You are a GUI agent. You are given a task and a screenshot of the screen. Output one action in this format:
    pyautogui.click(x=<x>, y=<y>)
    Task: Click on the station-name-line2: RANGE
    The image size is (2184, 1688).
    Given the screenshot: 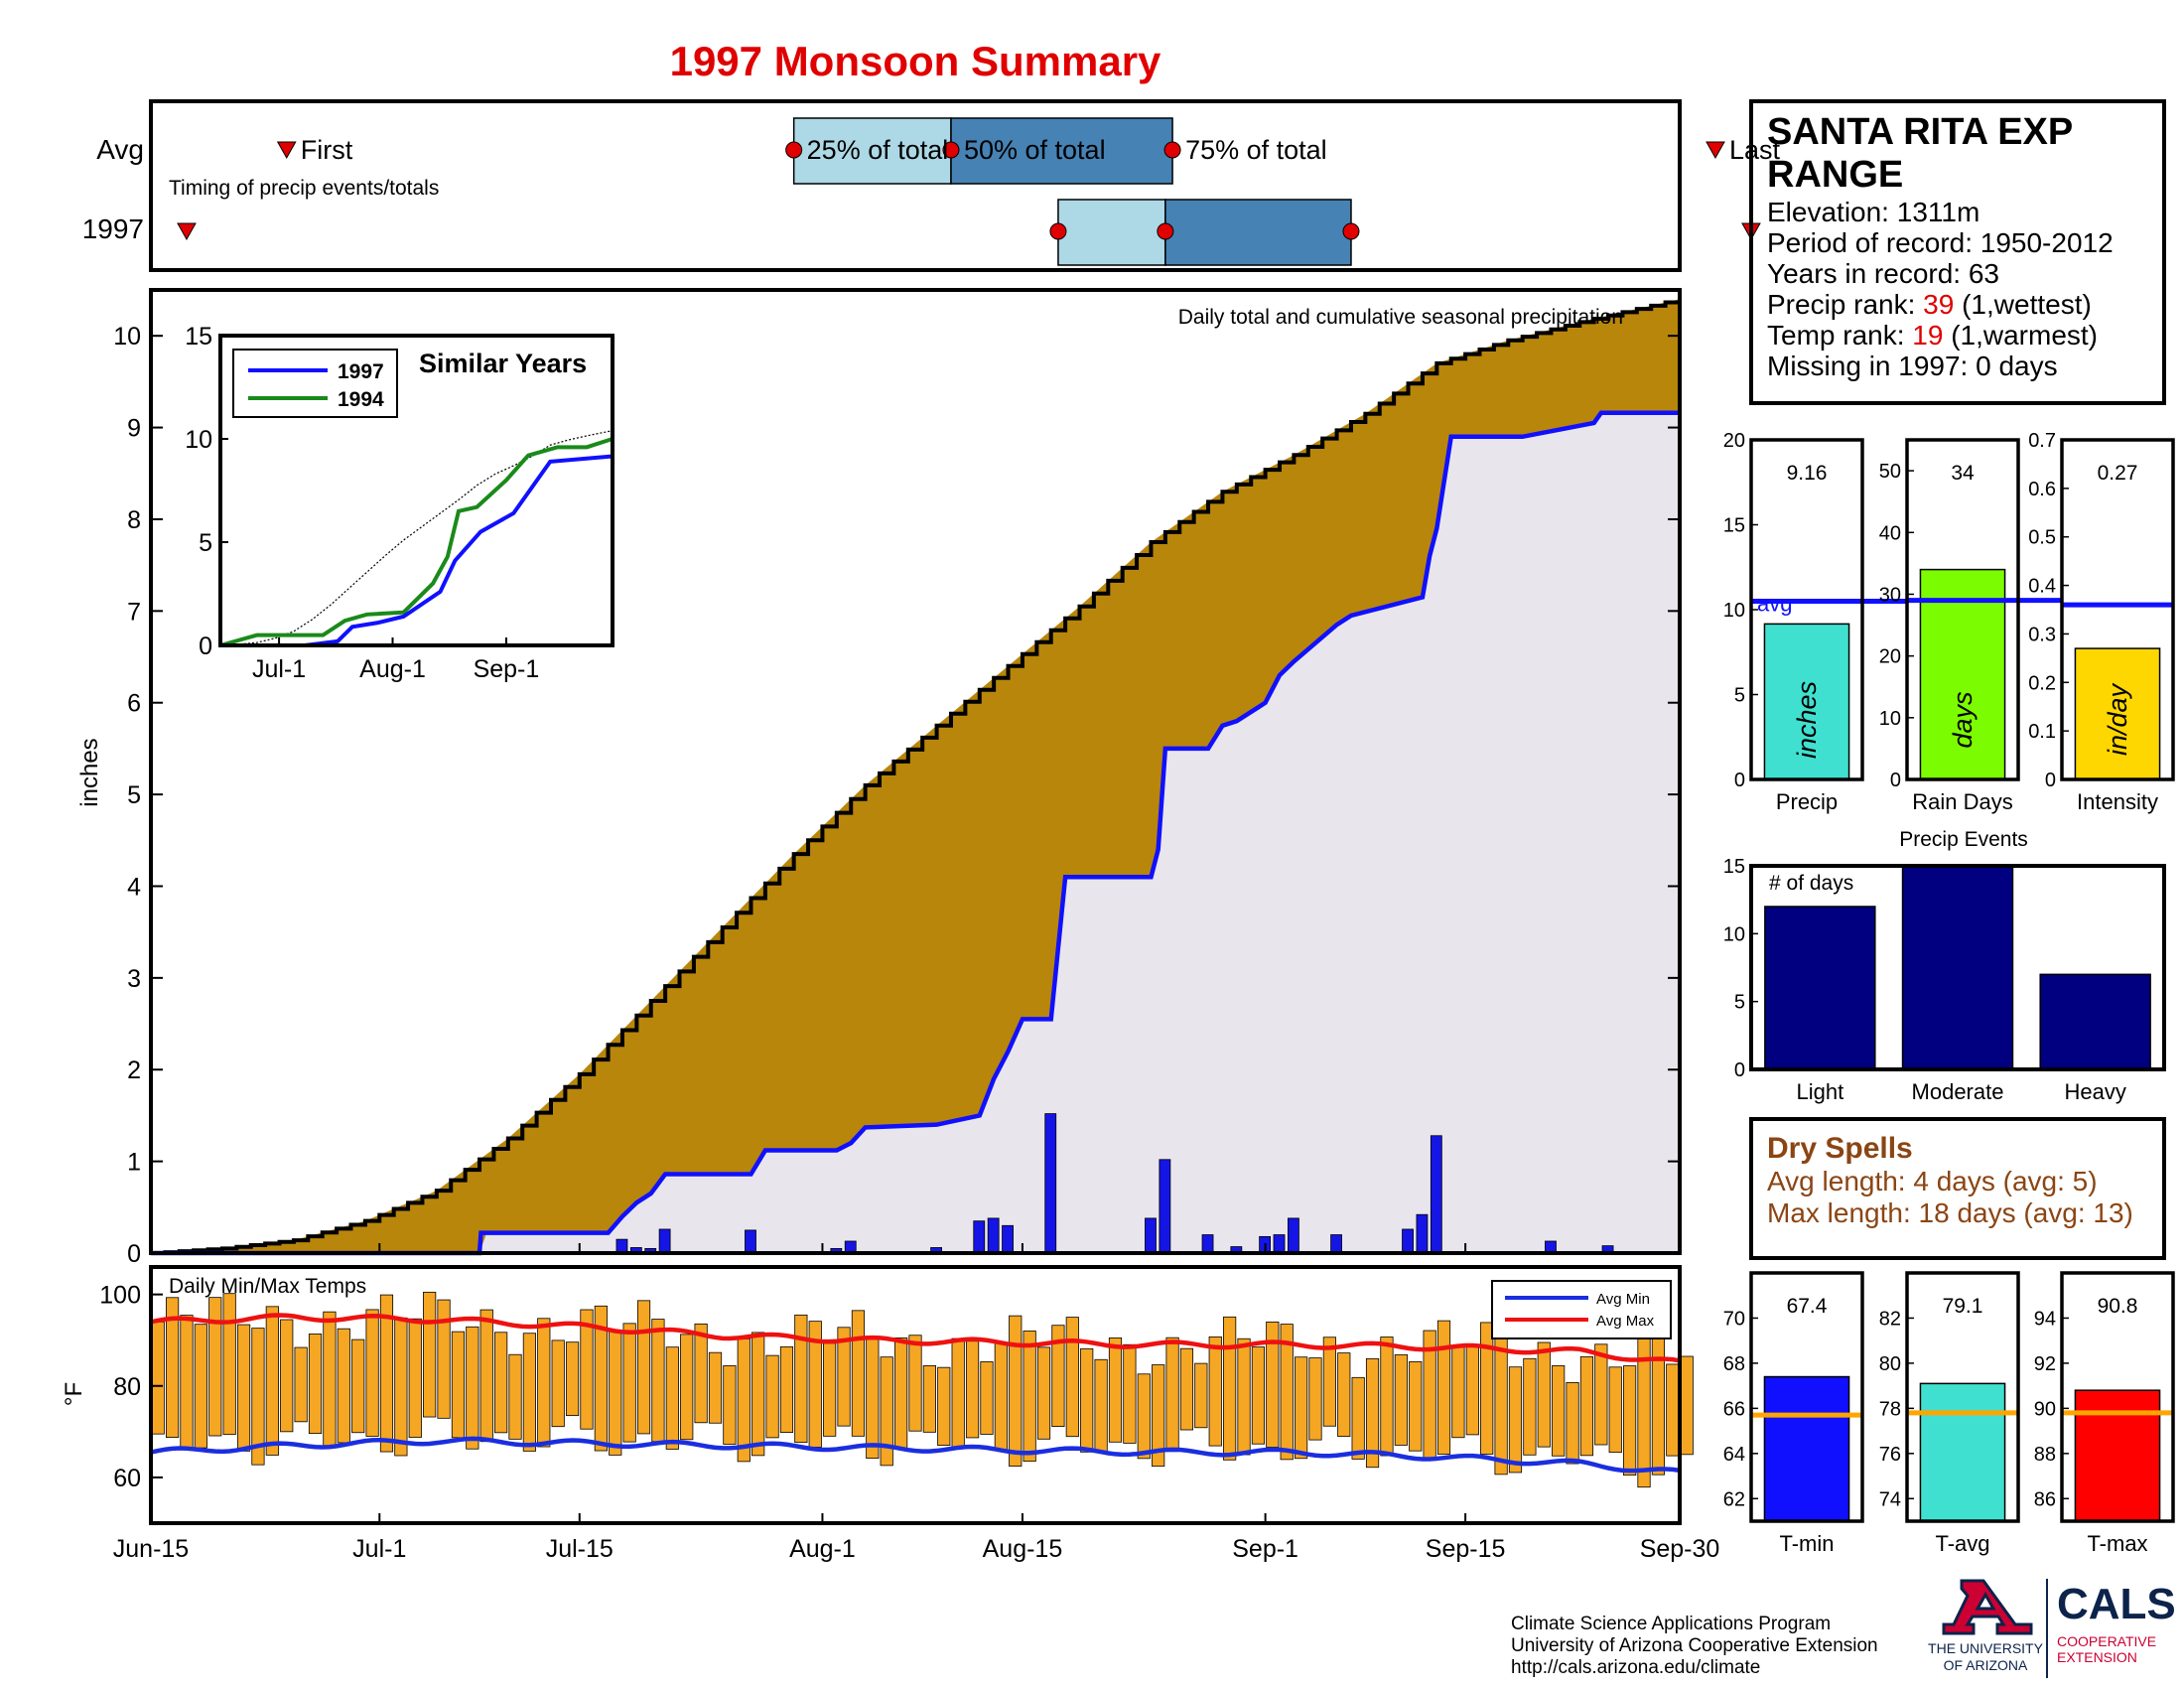 What is the action you would take?
    pyautogui.click(x=1835, y=175)
    